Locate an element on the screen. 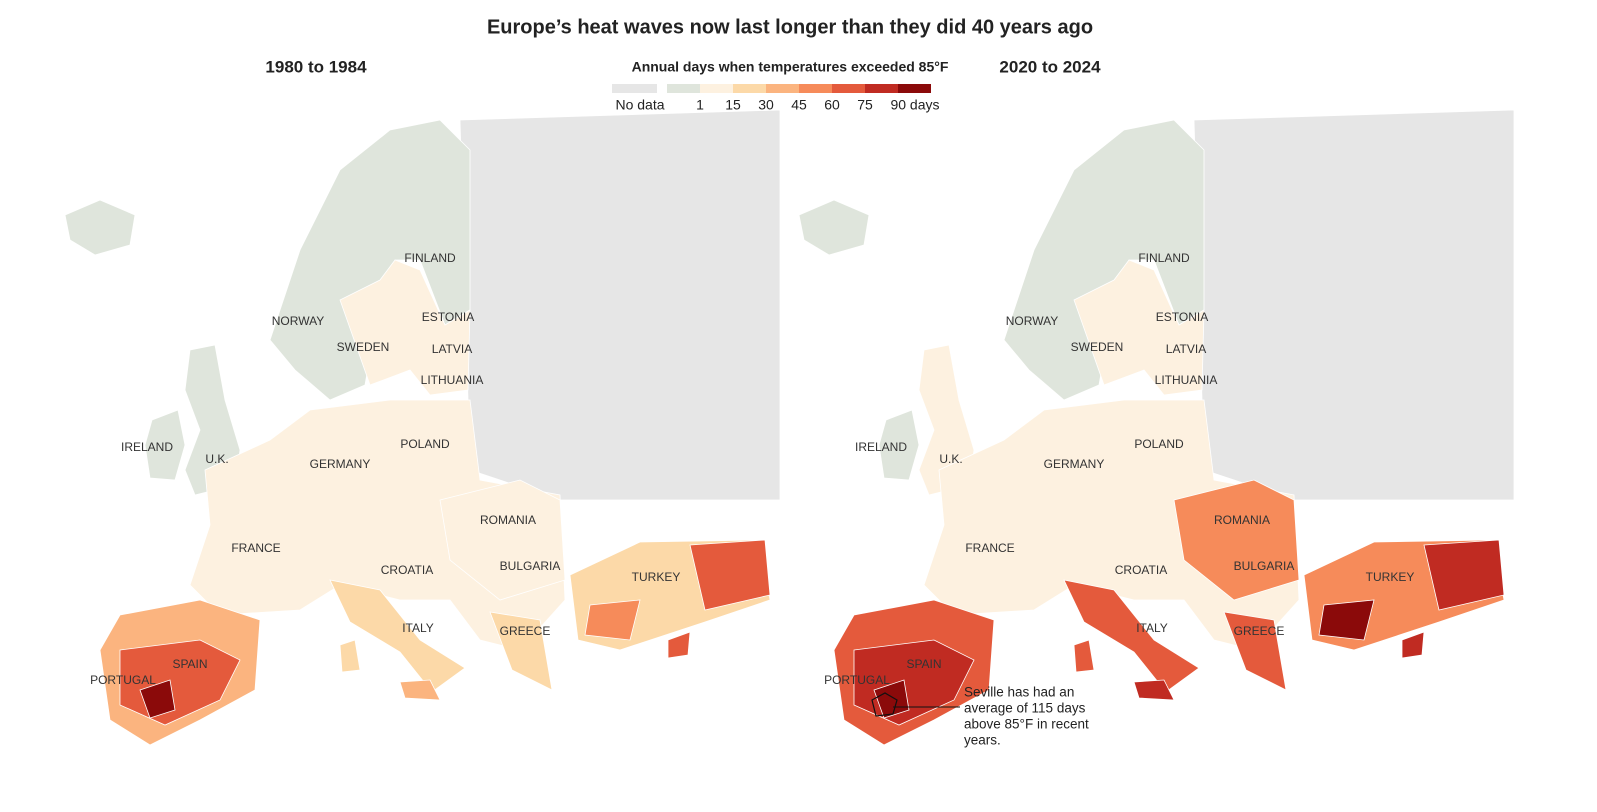  legend-label: 75 is located at coordinates (865, 105).